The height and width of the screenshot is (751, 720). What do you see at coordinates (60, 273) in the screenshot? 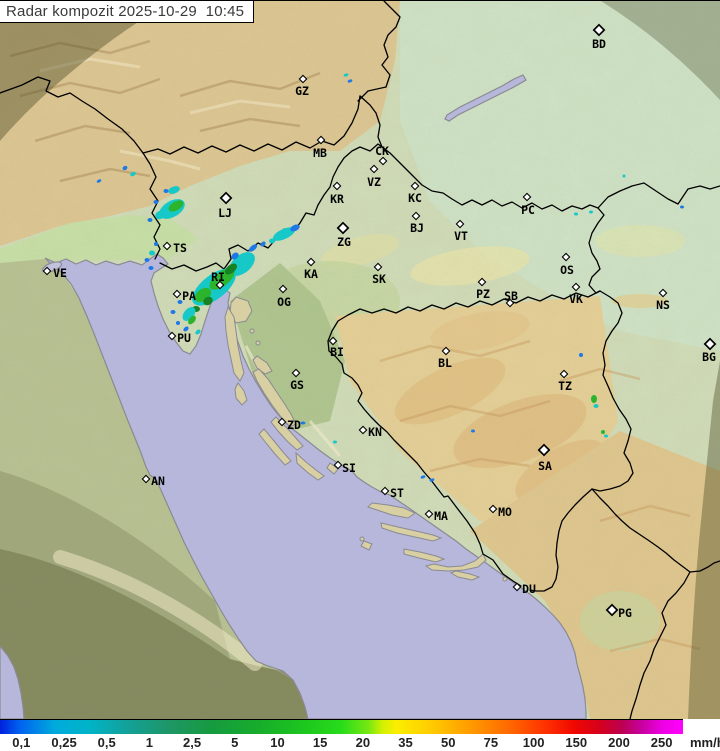
I see `city-label: VE` at bounding box center [60, 273].